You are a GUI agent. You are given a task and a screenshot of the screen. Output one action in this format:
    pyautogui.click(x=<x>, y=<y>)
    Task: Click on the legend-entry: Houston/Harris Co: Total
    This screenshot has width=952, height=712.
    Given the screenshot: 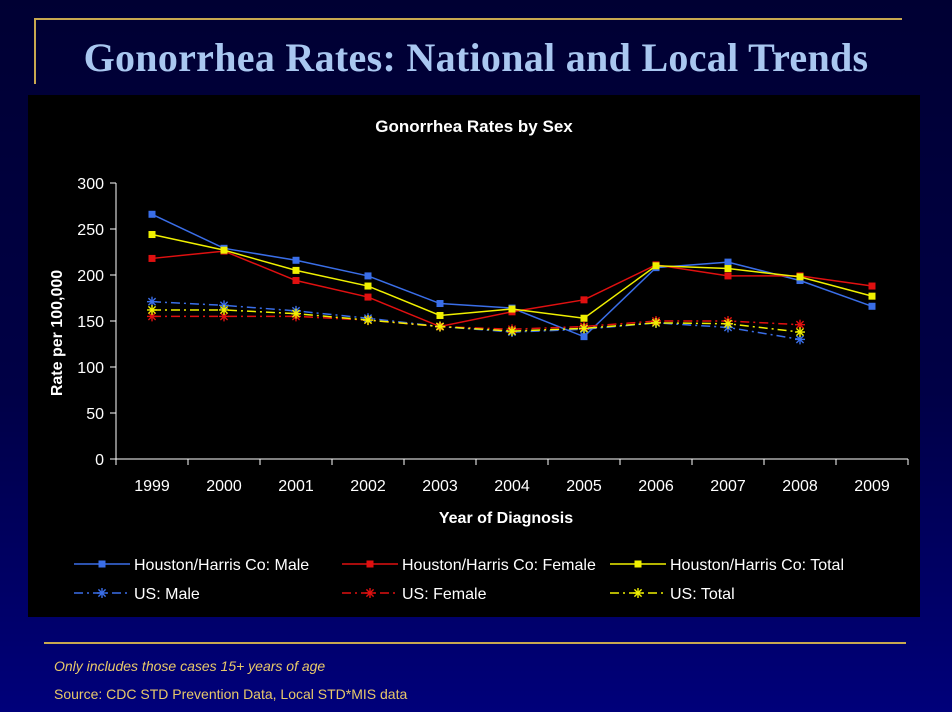 What is the action you would take?
    pyautogui.click(x=727, y=565)
    